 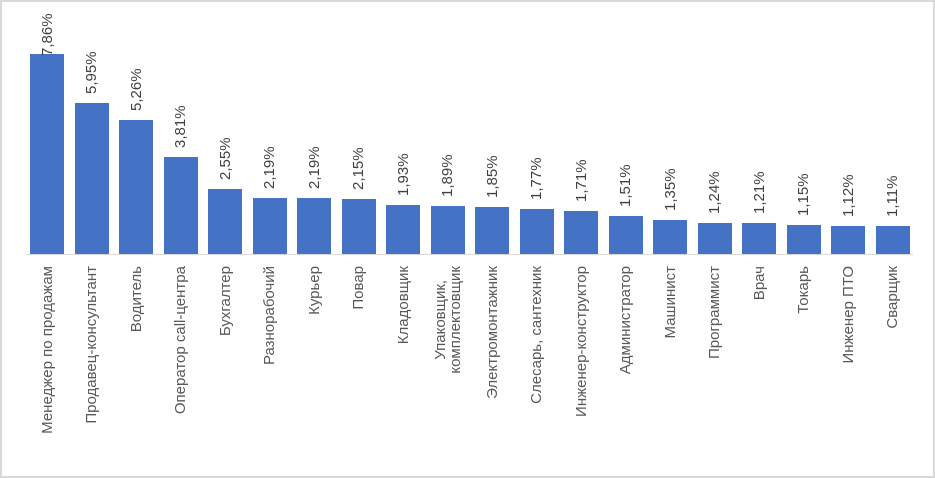 I want to click on value-label: 1,35%, so click(x=670, y=189).